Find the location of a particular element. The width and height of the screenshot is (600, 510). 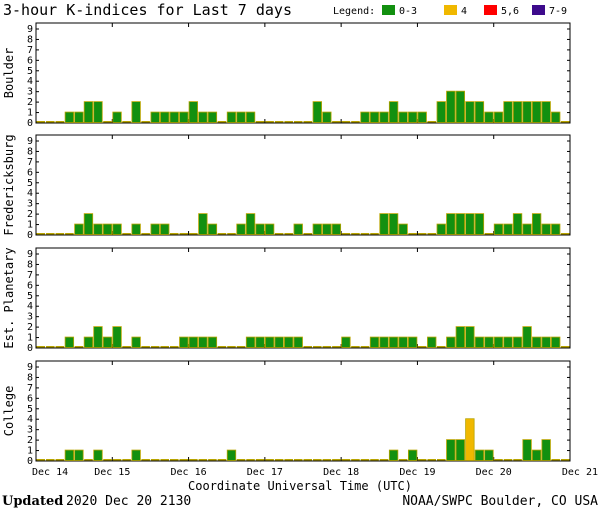

panel-name-label: Boulder is located at coordinates (9, 73).